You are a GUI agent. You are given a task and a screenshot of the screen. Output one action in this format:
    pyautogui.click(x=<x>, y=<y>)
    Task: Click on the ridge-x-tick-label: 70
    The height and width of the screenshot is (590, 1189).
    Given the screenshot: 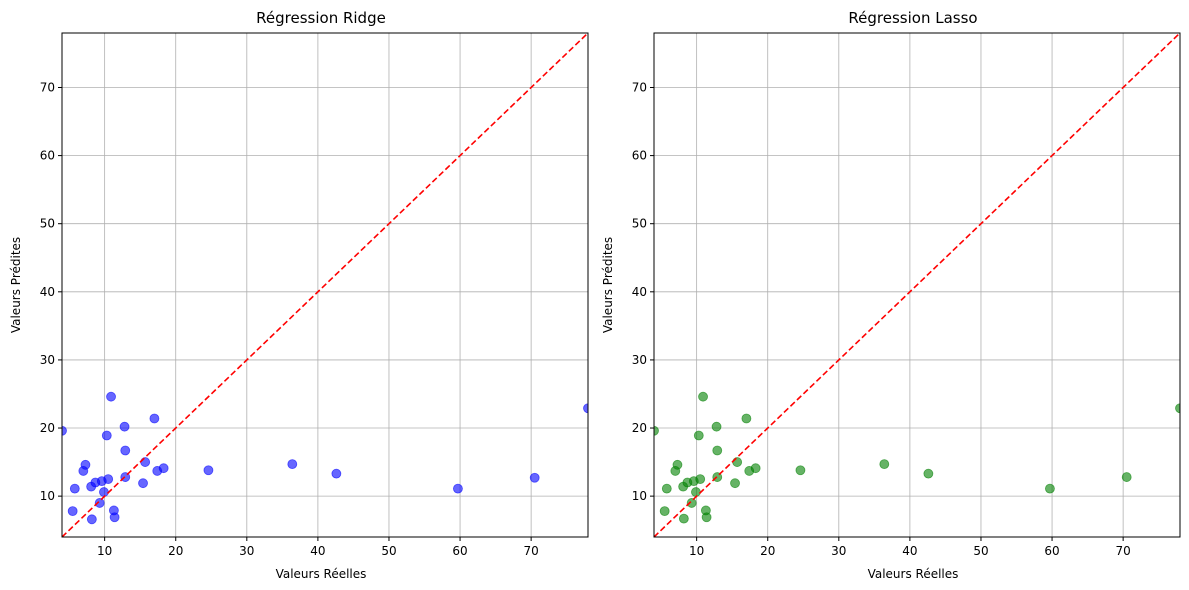 What is the action you would take?
    pyautogui.click(x=530, y=551)
    